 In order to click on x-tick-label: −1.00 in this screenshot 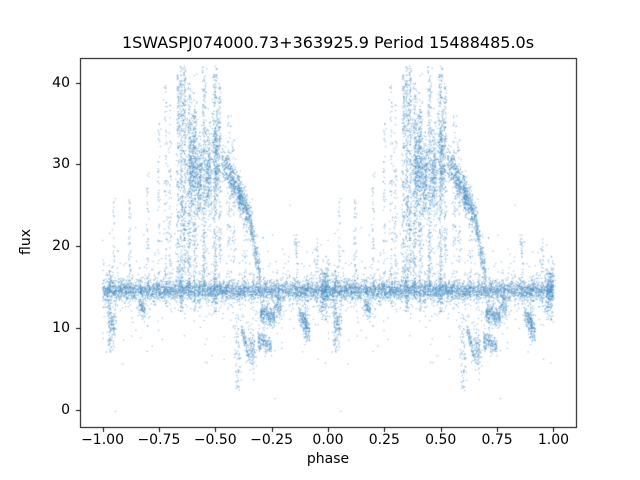, I will do `click(102, 440)`.